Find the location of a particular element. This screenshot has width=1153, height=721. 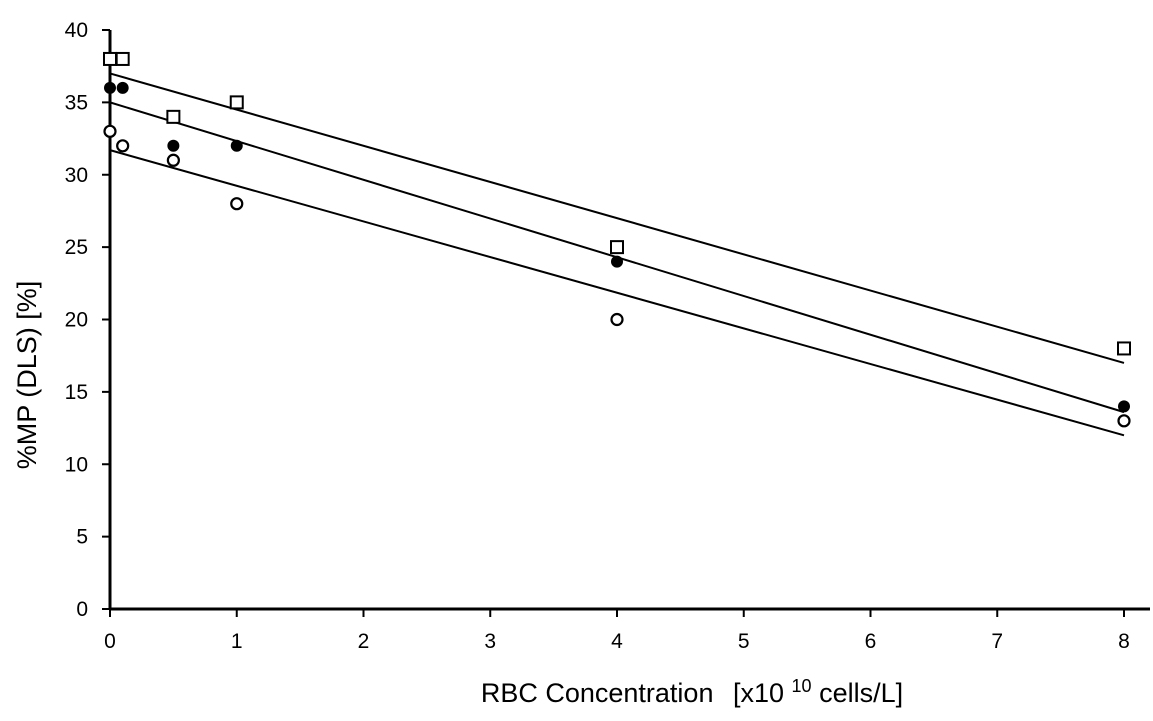

x-tick-label: 2 is located at coordinates (364, 641).